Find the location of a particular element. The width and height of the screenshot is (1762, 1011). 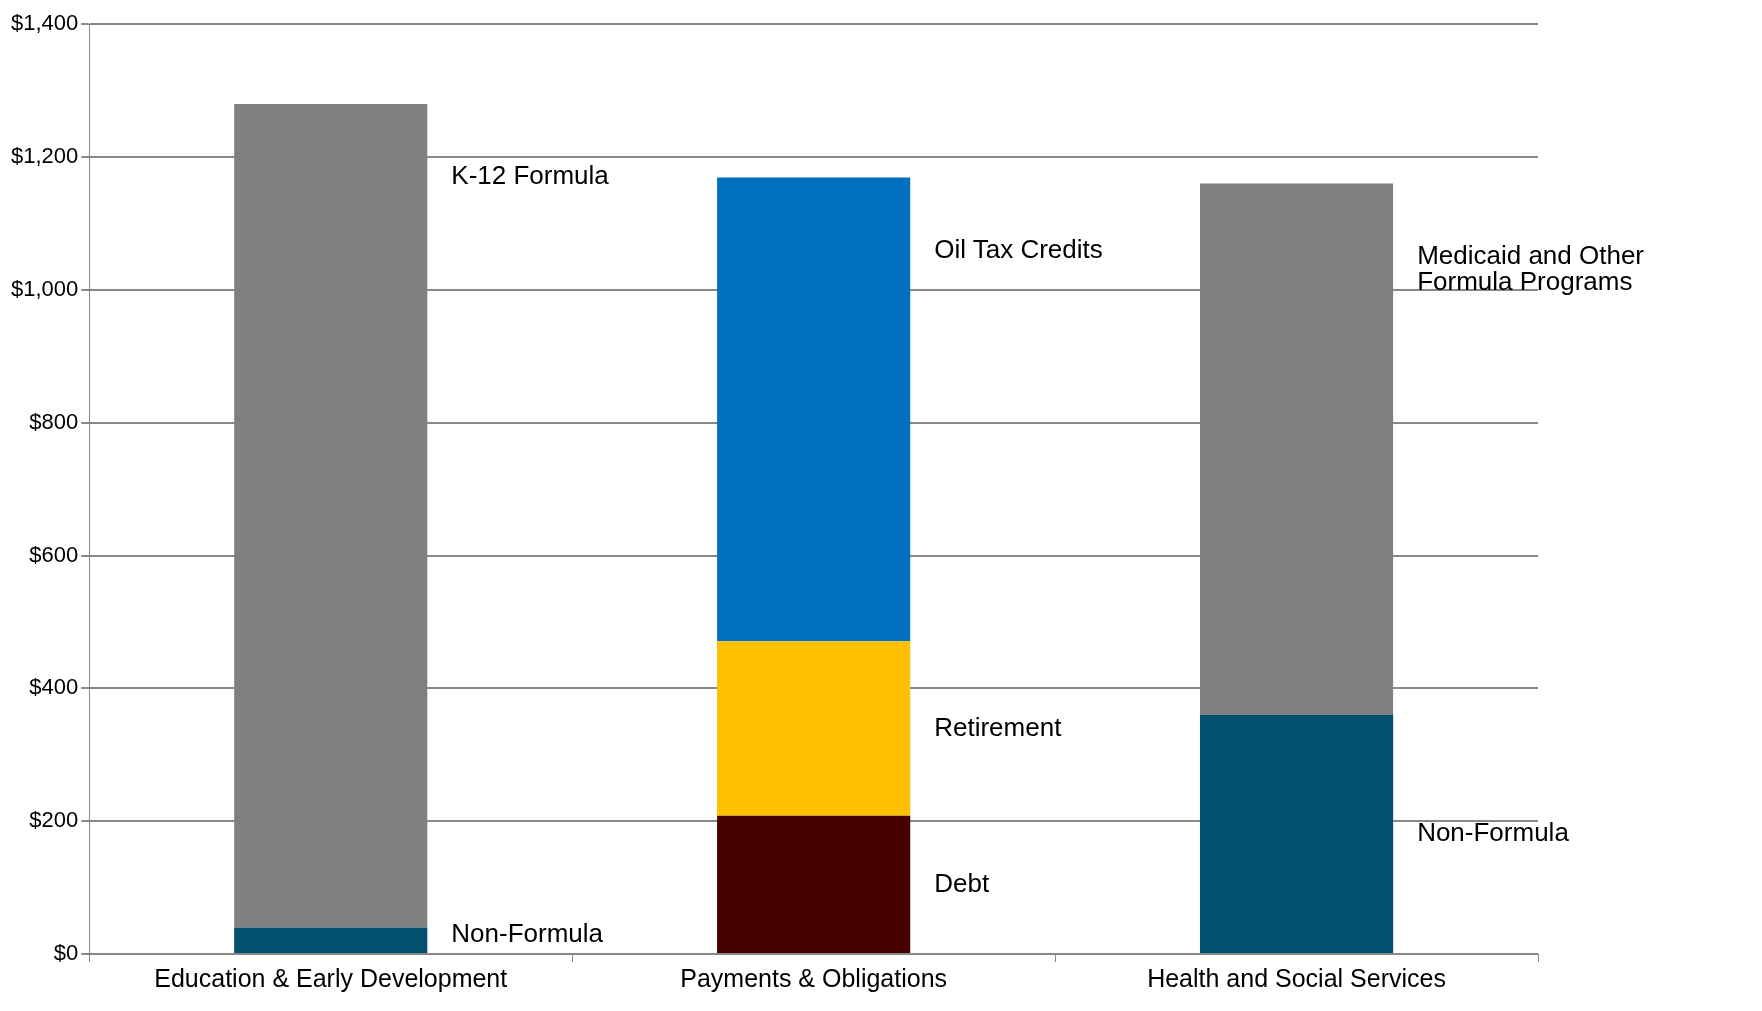

series-label: Retirement is located at coordinates (998, 726).